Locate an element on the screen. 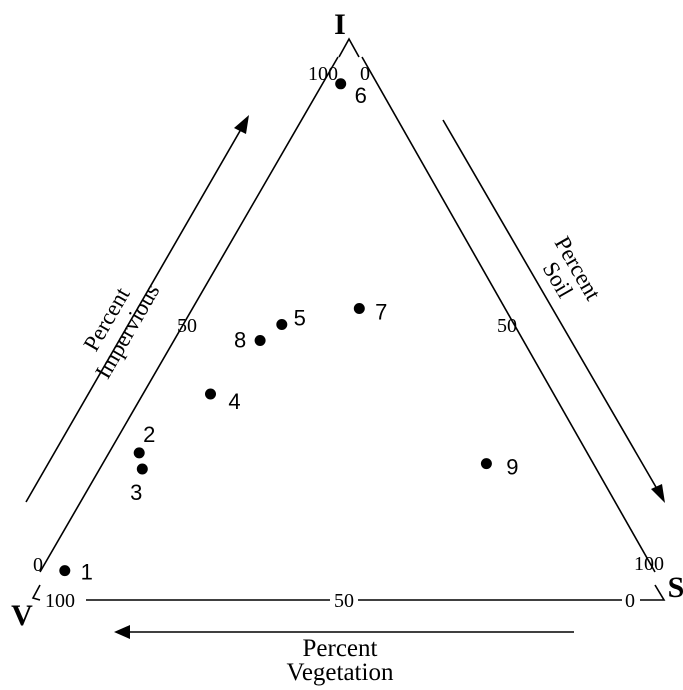  vertex-label-vegetation: V is located at coordinates (22, 615).